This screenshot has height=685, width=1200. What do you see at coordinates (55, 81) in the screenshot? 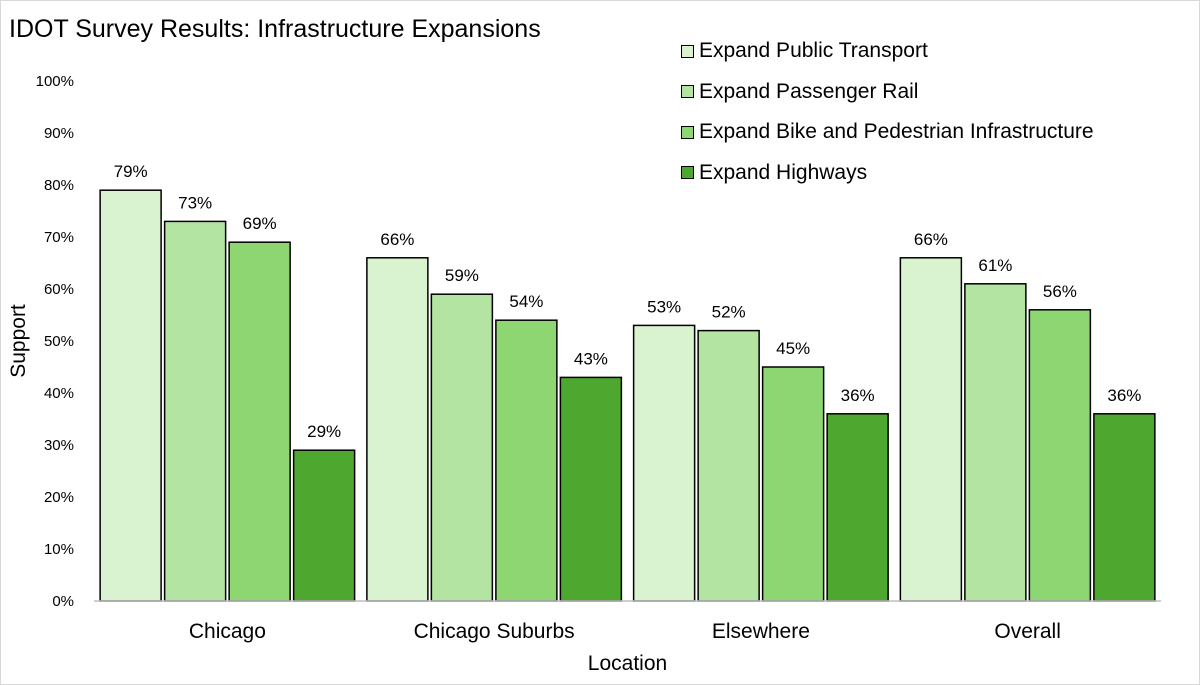
I see `y-tick-label: 100%` at bounding box center [55, 81].